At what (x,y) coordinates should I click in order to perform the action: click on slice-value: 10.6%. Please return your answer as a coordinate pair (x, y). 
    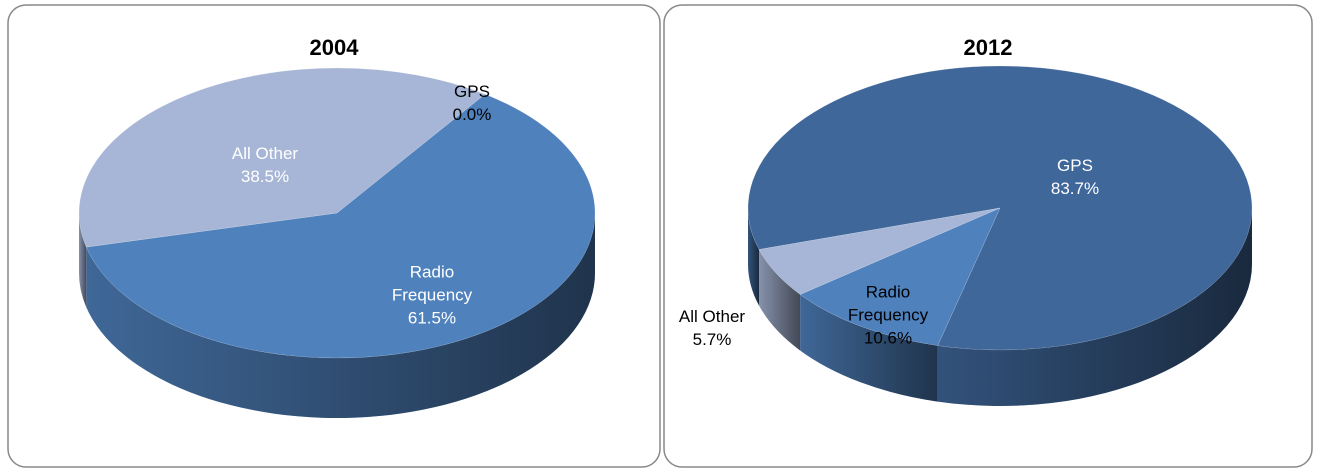
    Looking at the image, I should click on (888, 338).